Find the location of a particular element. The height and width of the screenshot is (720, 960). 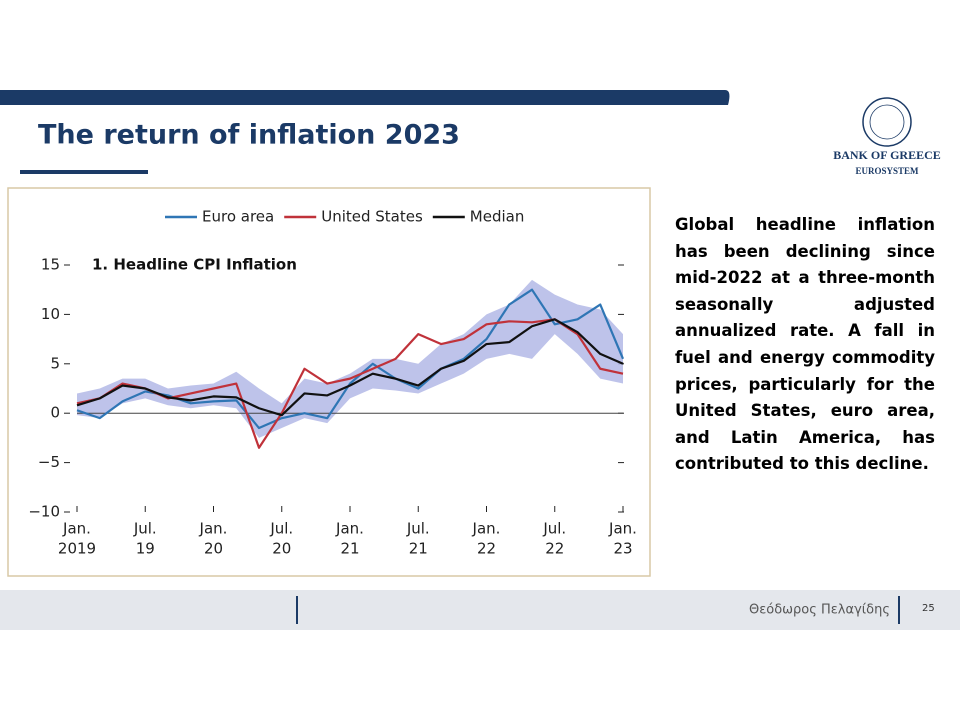

logo-emblem is located at coordinates (887, 122).